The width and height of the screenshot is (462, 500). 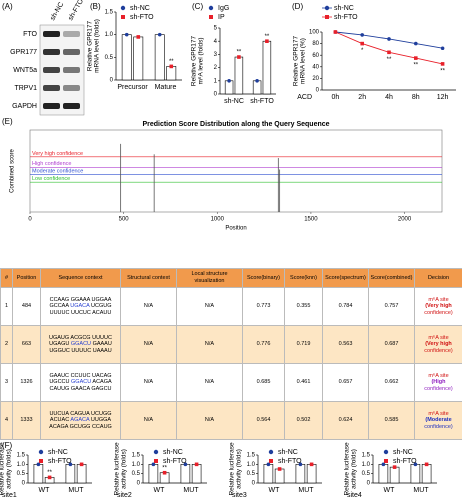 I want to click on site-label: site2, so click(x=124, y=495).